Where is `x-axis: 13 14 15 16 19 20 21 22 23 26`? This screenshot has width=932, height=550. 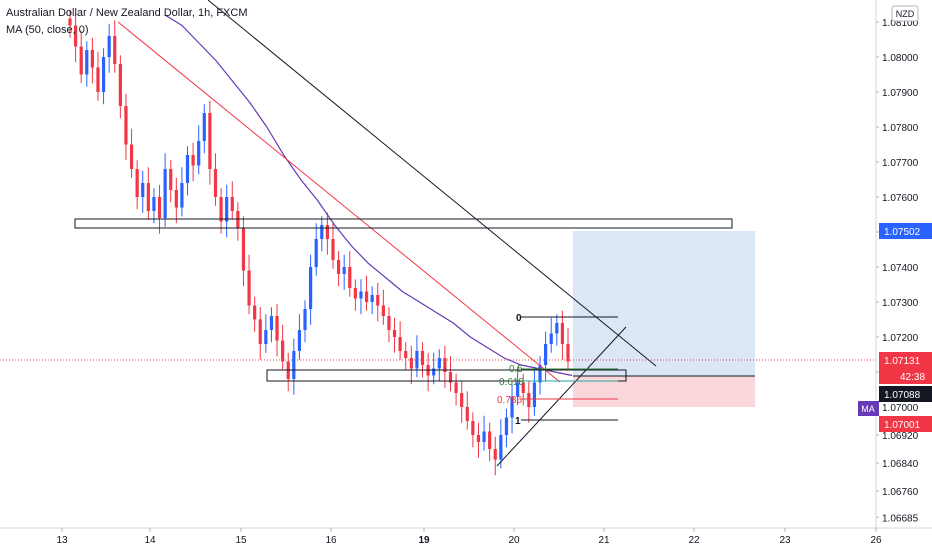 x-axis: 13 14 15 16 19 20 21 22 23 26 is located at coordinates (469, 537).